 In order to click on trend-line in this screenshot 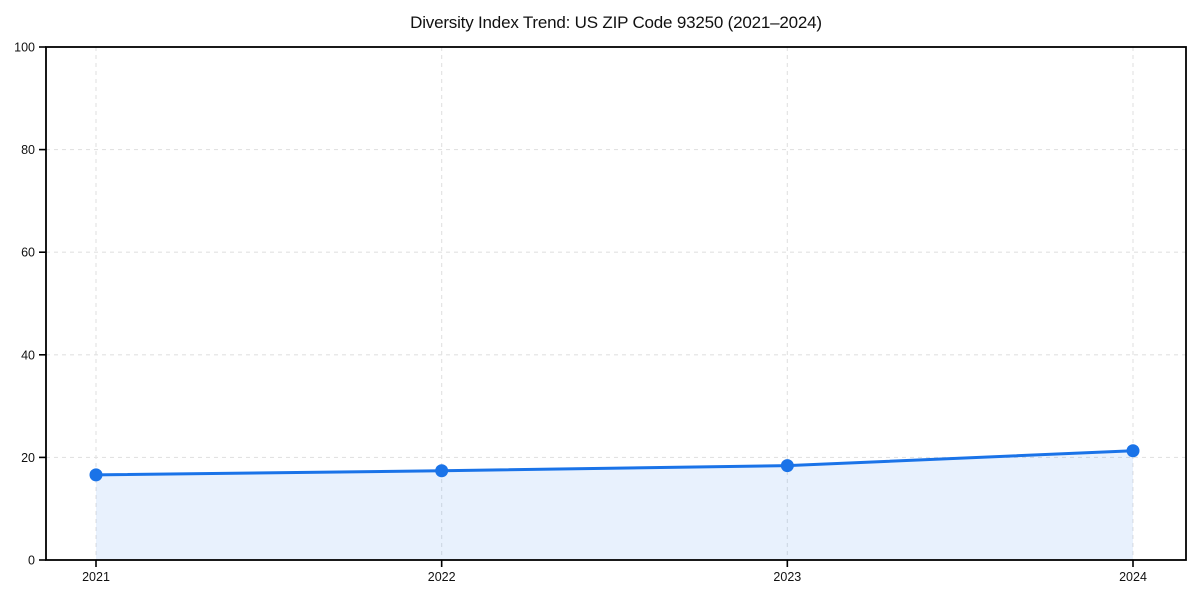, I will do `click(614, 463)`.